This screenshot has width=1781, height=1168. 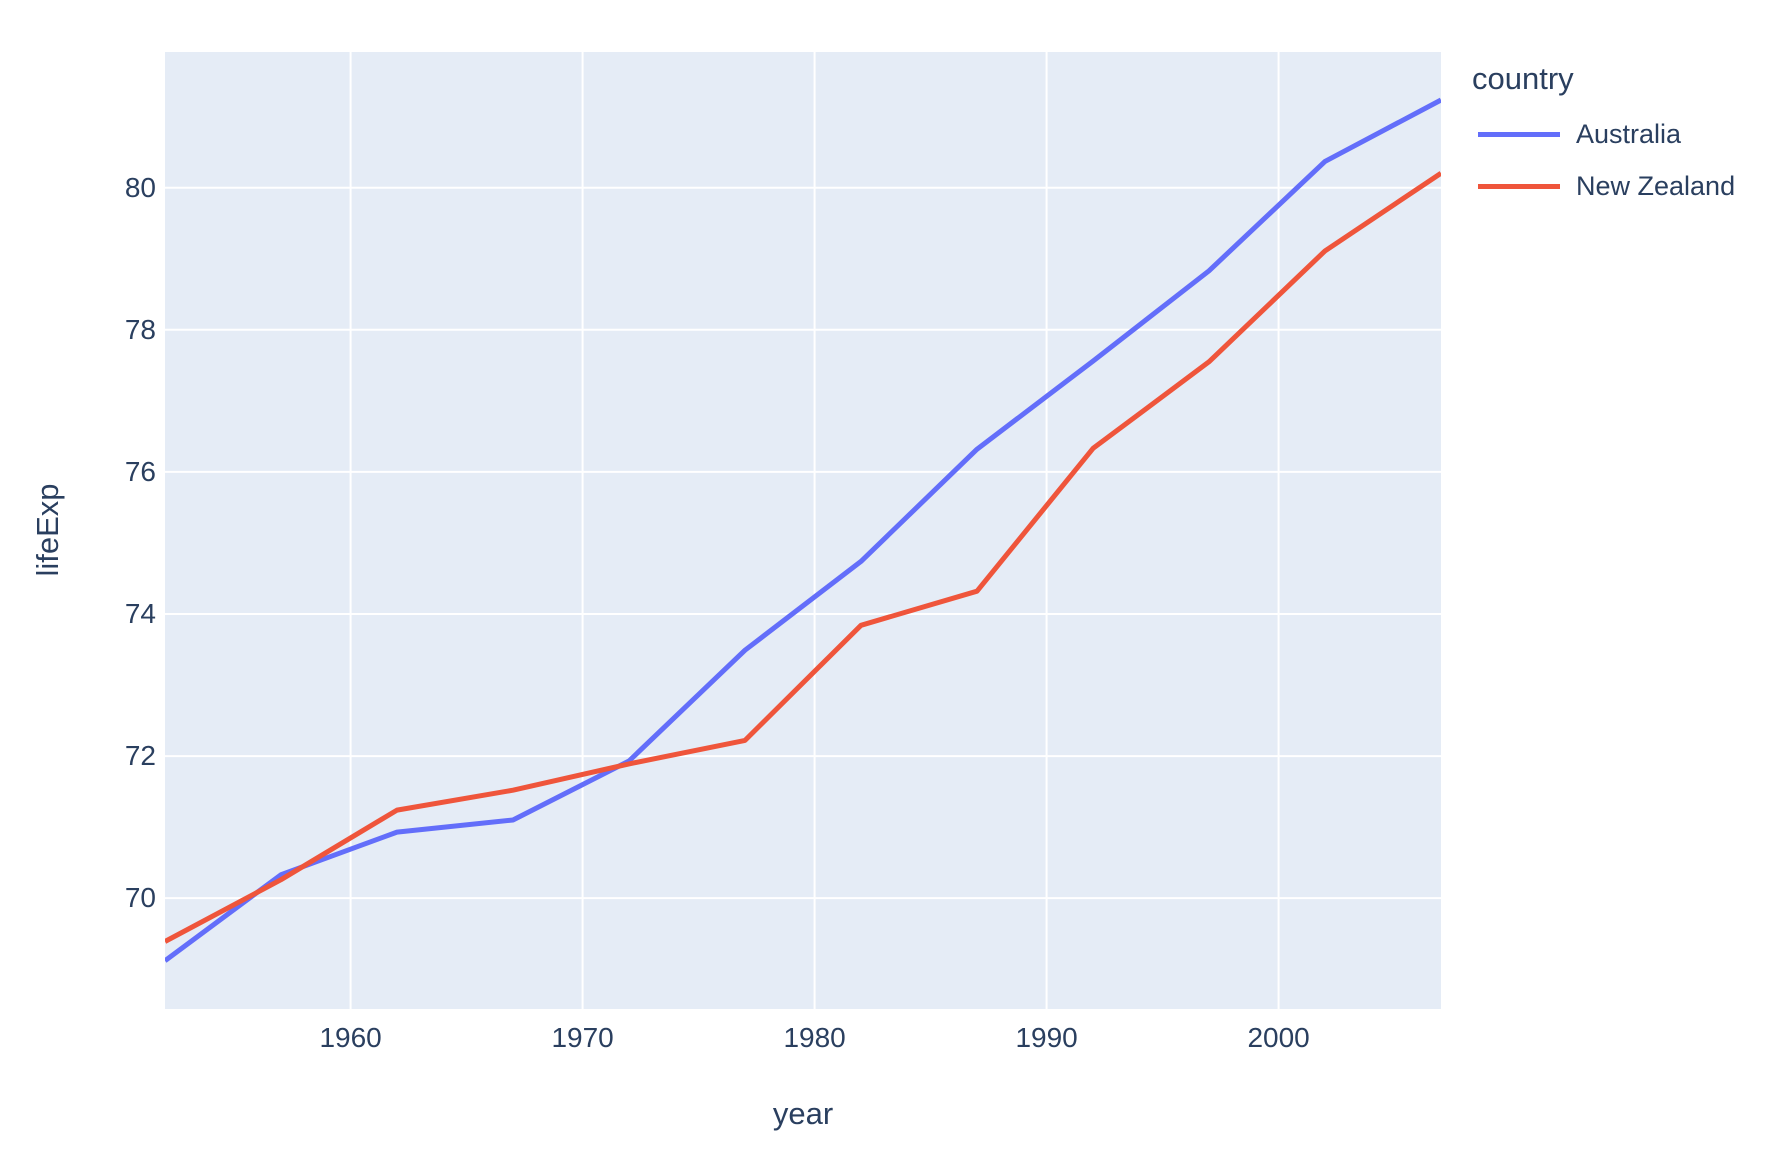 What do you see at coordinates (814, 1037) in the screenshot?
I see `x-tick-label: 1980` at bounding box center [814, 1037].